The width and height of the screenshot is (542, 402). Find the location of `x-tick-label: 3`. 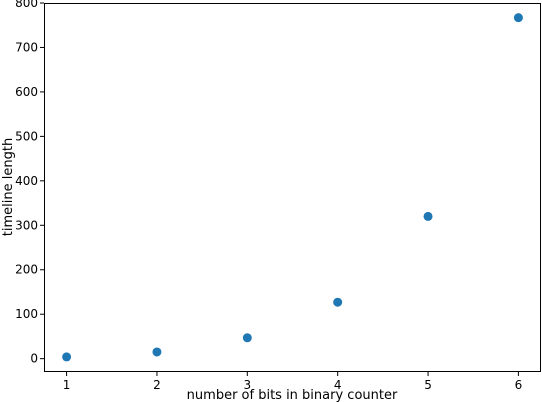

x-tick-label: 3 is located at coordinates (247, 385).